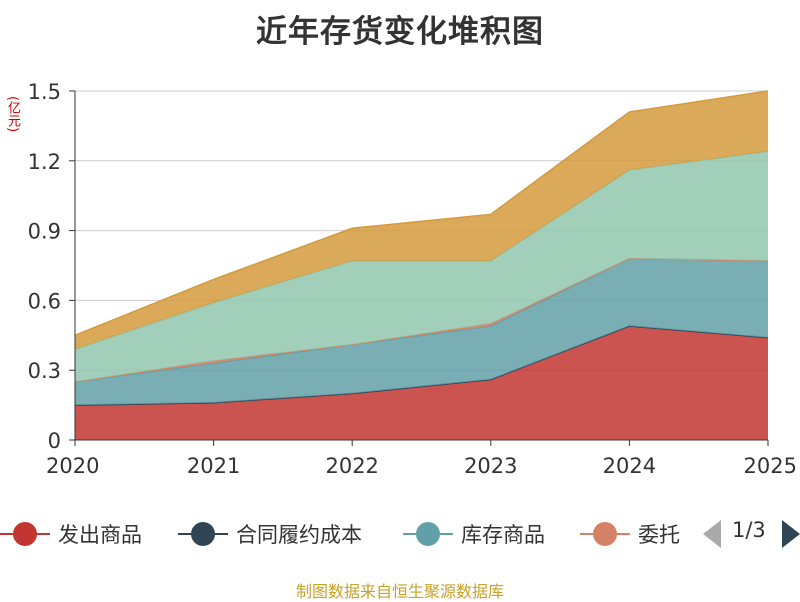  Describe the element at coordinates (100, 535) in the screenshot. I see `legend-label-0: 发出商品` at that location.